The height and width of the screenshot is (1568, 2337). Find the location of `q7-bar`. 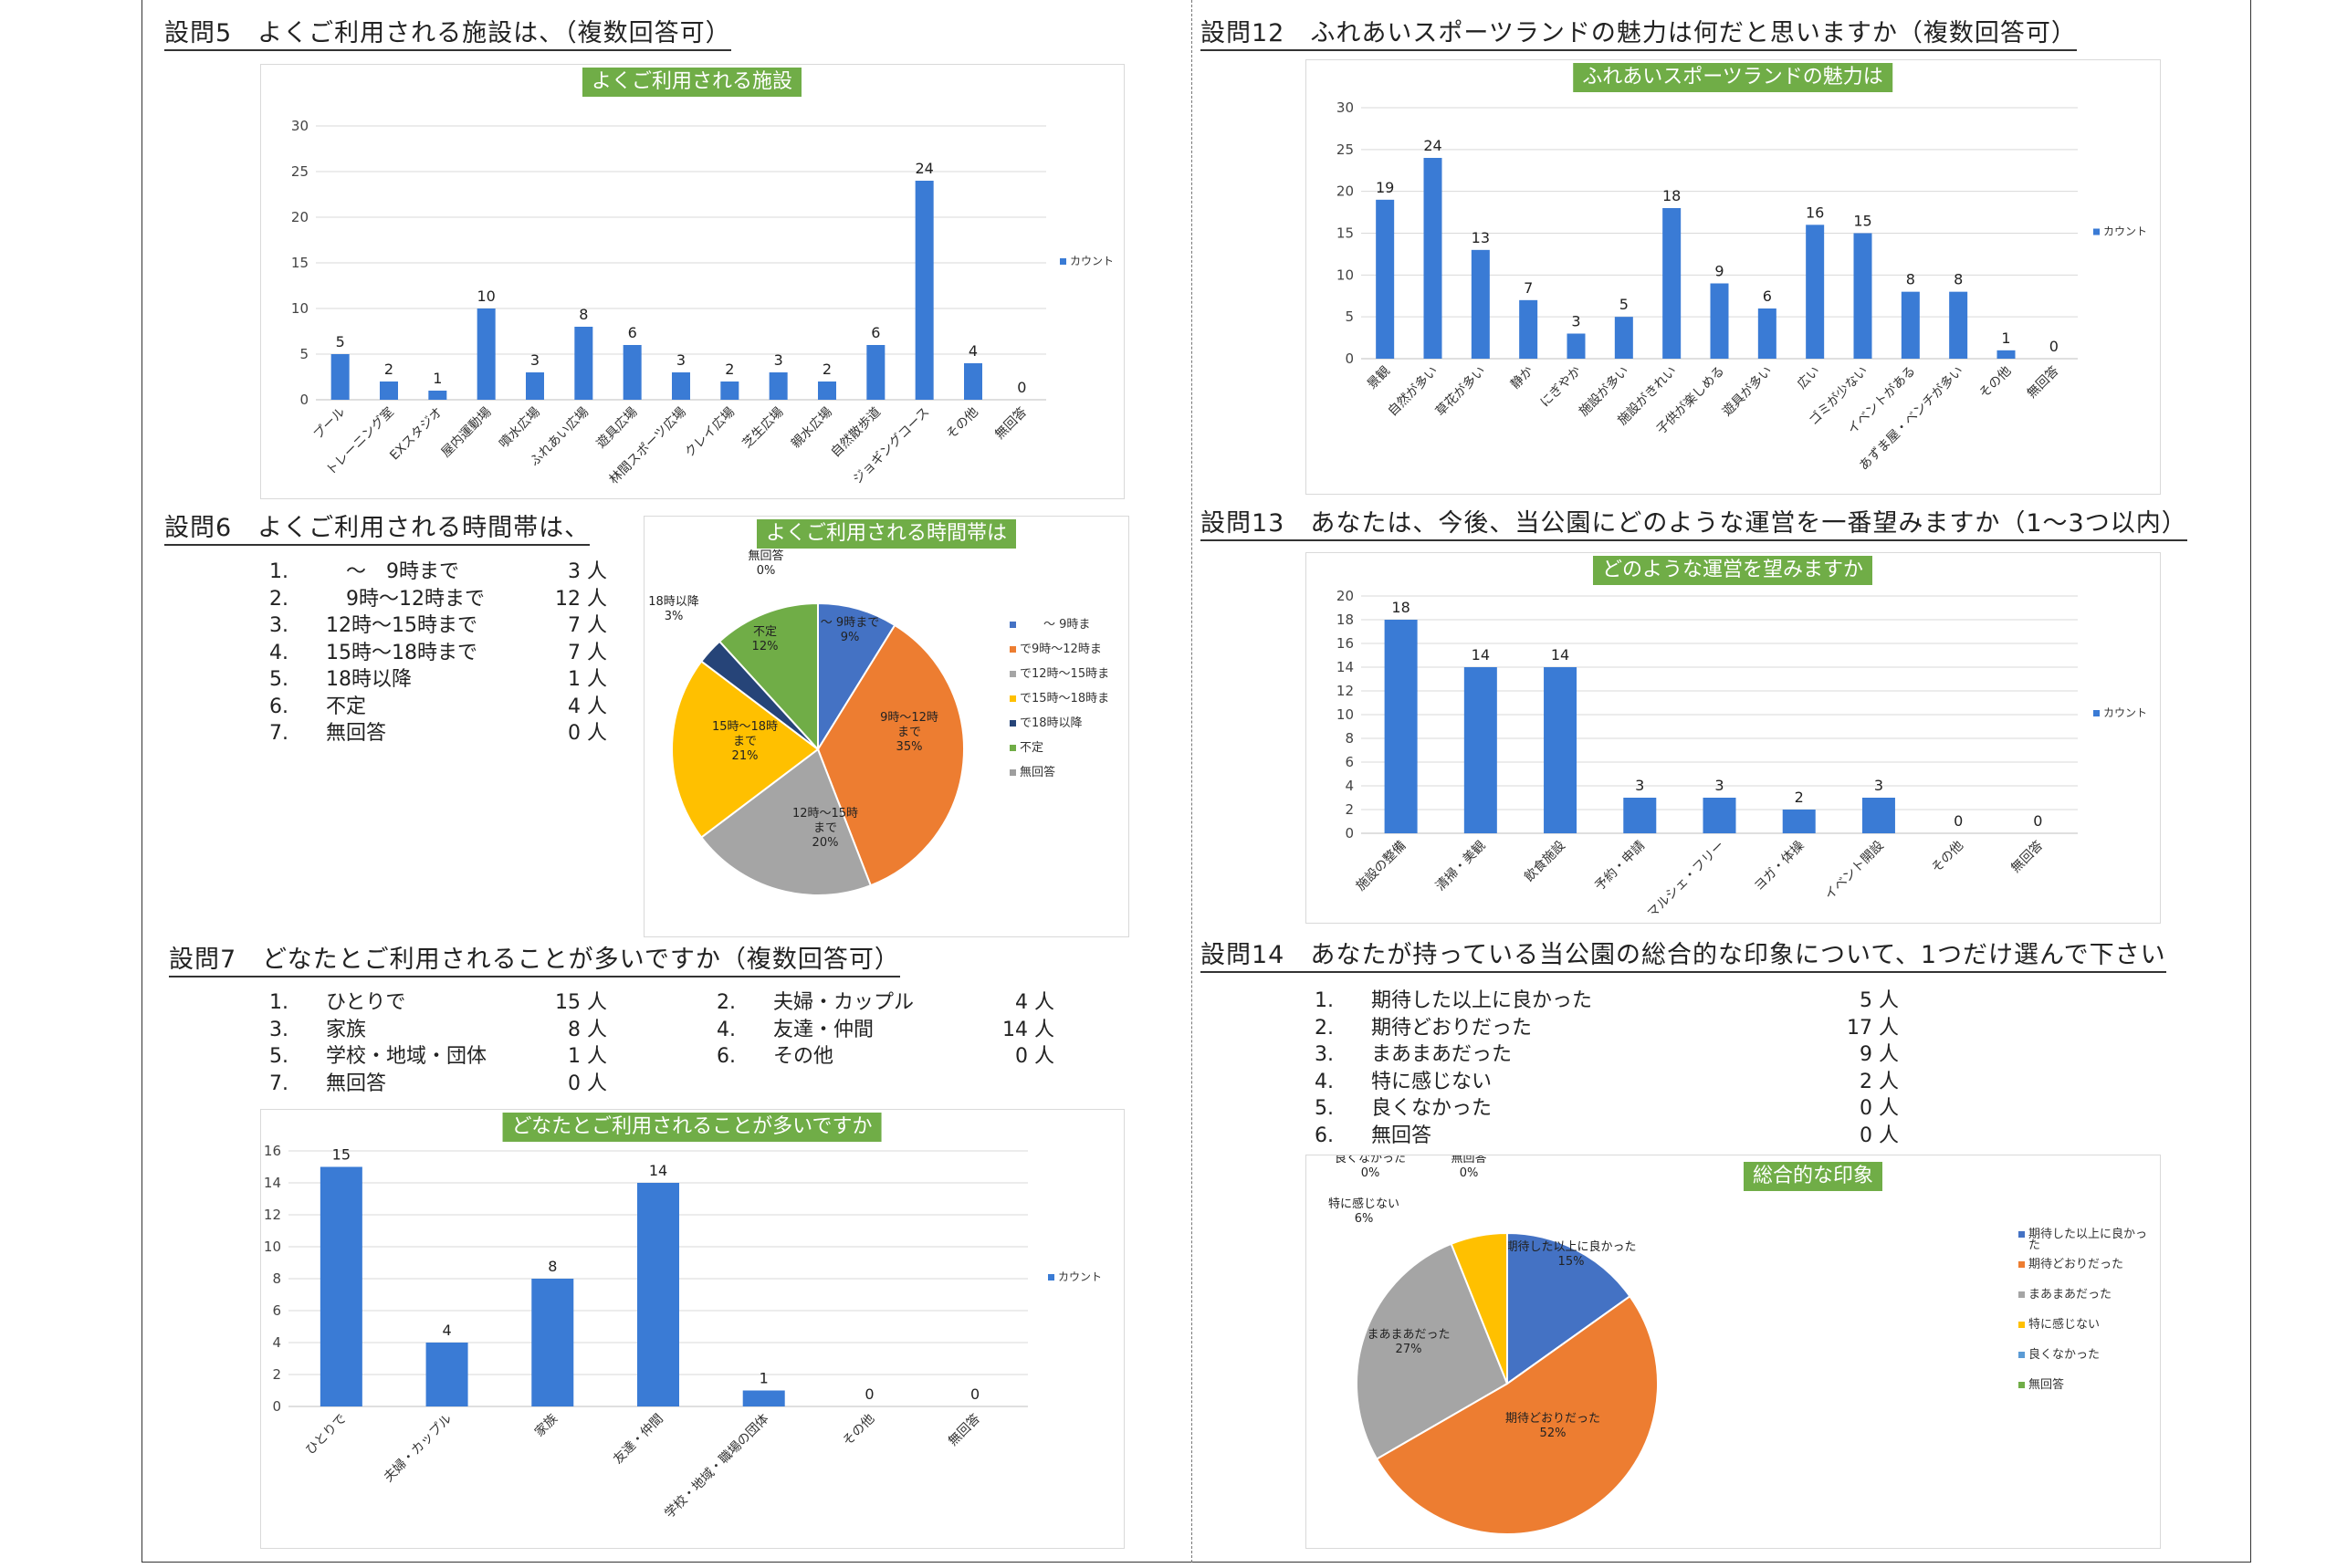

q7-bar is located at coordinates (658, 1294).